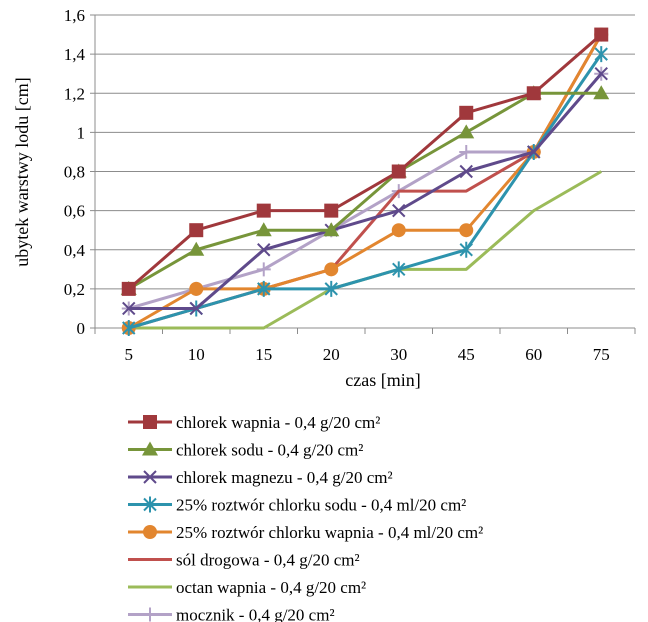 This screenshot has width=648, height=622. I want to click on y-tick-label: 0,8, so click(74, 172).